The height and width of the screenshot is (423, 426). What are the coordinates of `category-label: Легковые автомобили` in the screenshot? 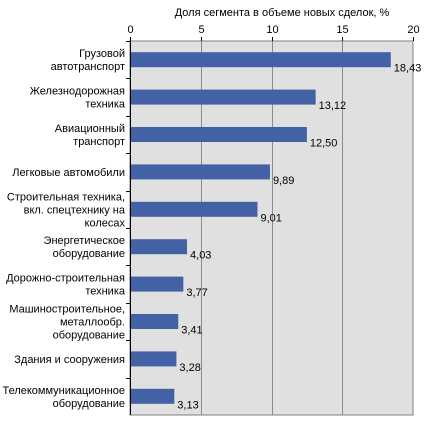 It's located at (68, 173).